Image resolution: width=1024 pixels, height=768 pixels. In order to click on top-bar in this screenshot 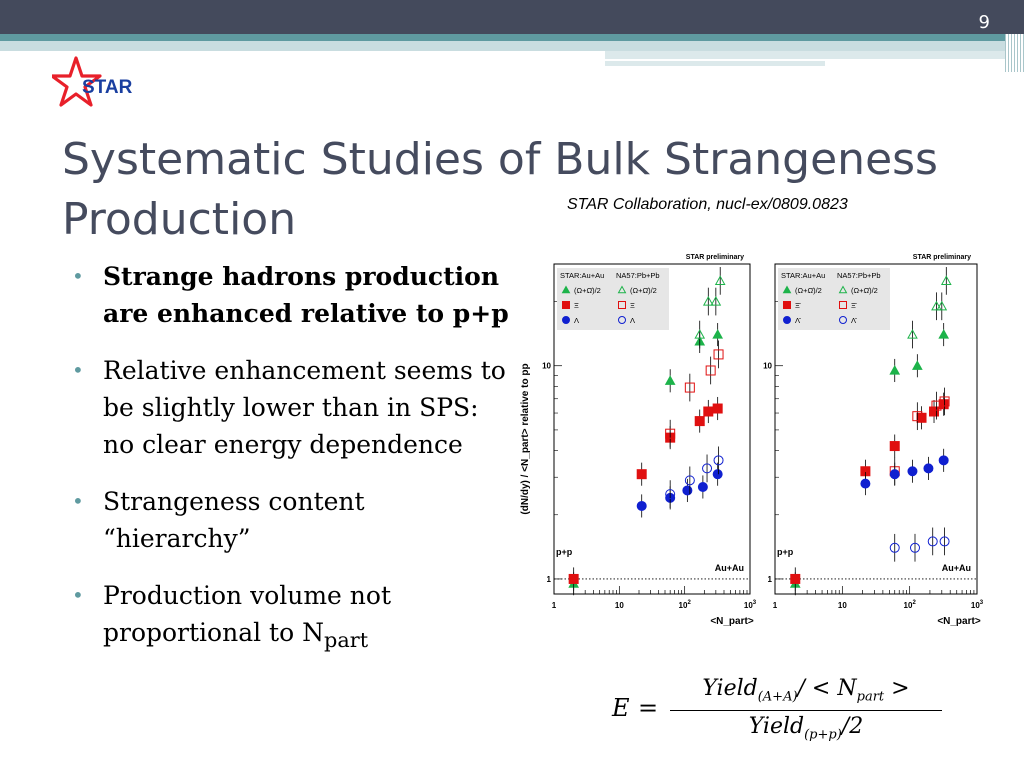, I will do `click(512, 17)`.